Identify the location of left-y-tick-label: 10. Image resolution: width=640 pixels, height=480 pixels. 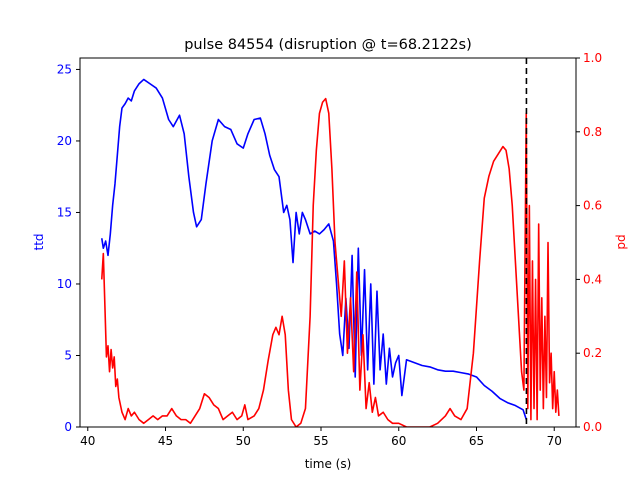
(64, 284).